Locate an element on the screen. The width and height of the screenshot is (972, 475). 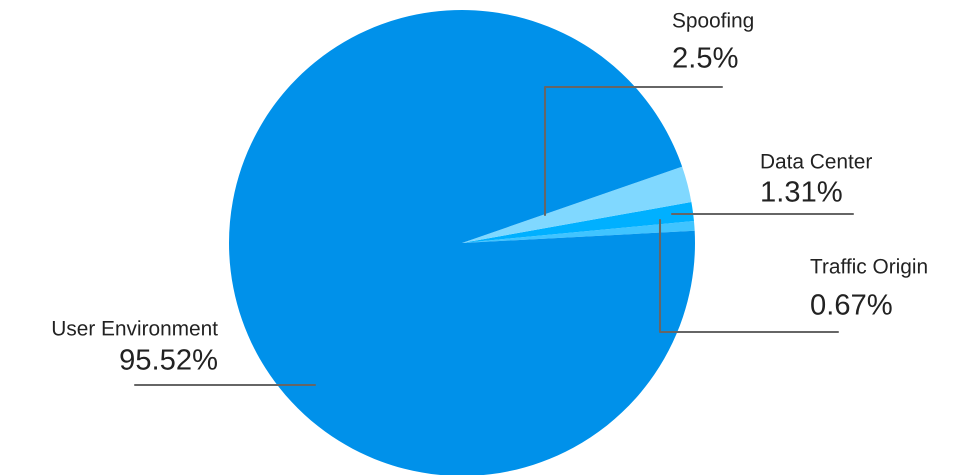
data-label: 0.67% is located at coordinates (851, 304).